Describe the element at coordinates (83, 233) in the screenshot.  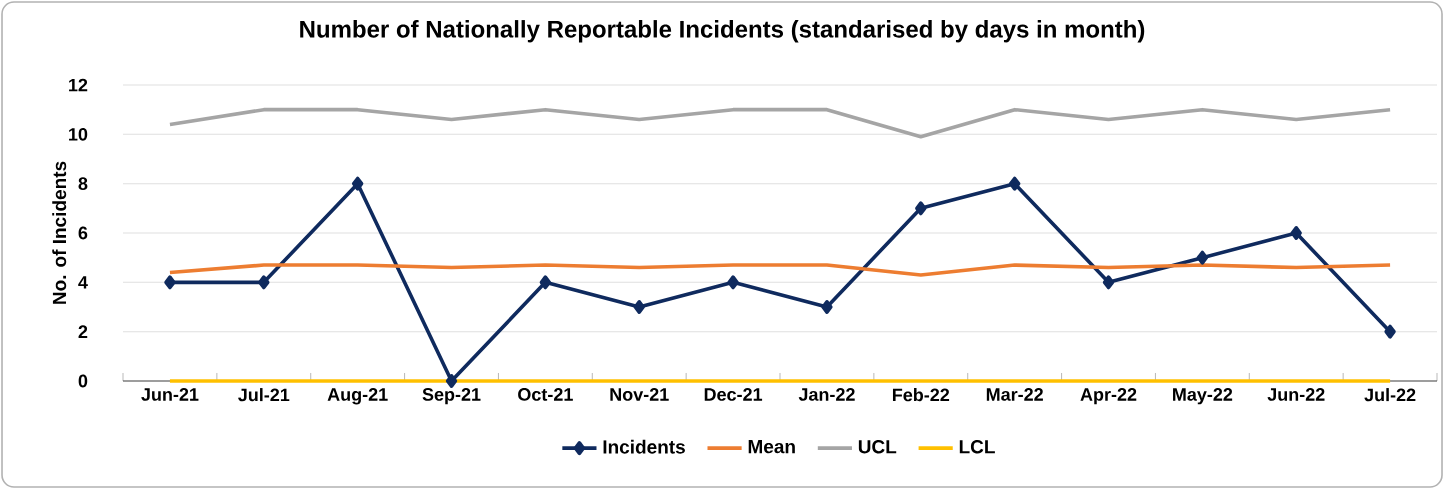
I see `y-tick-label: 6` at that location.